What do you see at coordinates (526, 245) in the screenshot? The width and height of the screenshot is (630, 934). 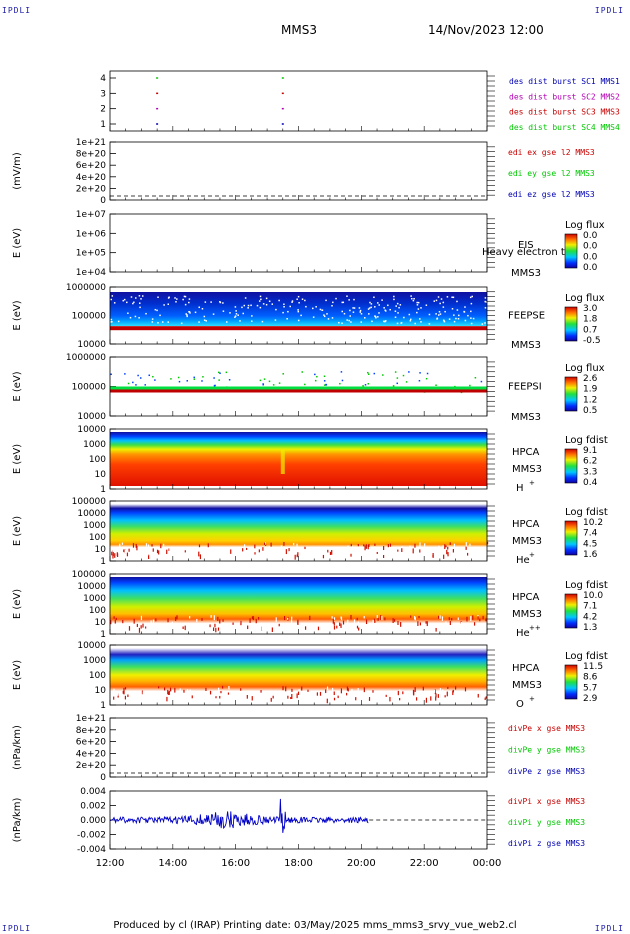 I see `instrument-eis: EIS` at bounding box center [526, 245].